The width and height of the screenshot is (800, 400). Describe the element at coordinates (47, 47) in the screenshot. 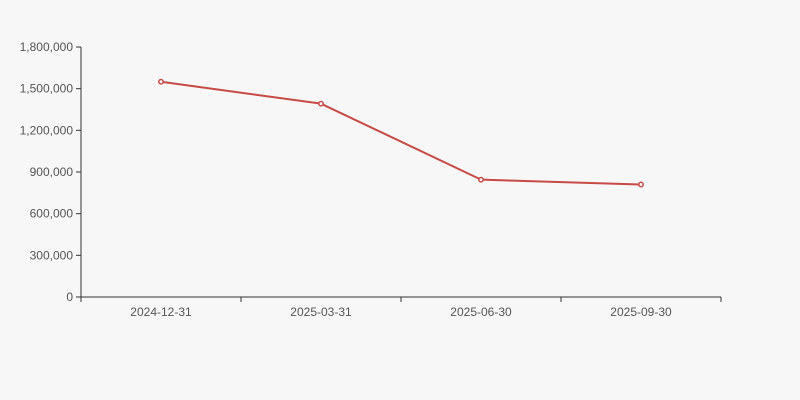

I see `y-axis-tick-label: 1,800,000` at that location.